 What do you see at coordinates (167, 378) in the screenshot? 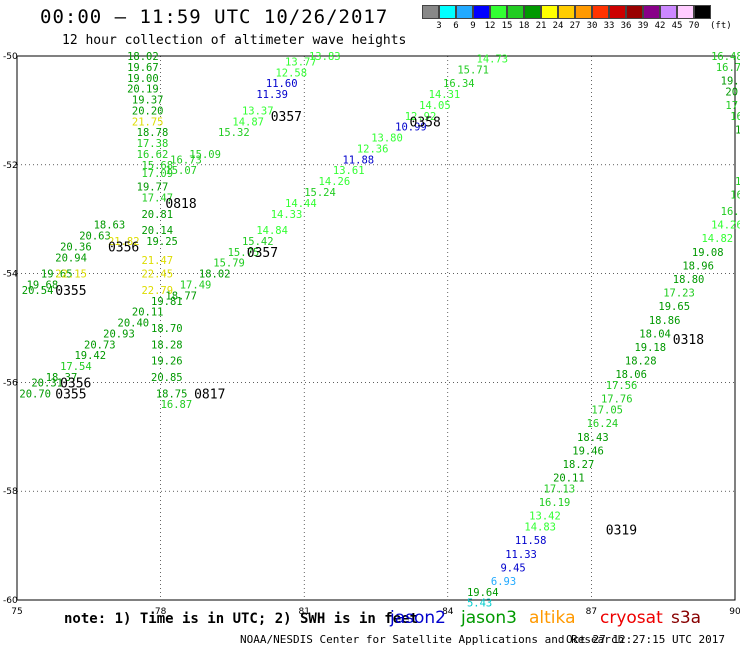
I see `wave-height-label: 20.85` at bounding box center [167, 378].